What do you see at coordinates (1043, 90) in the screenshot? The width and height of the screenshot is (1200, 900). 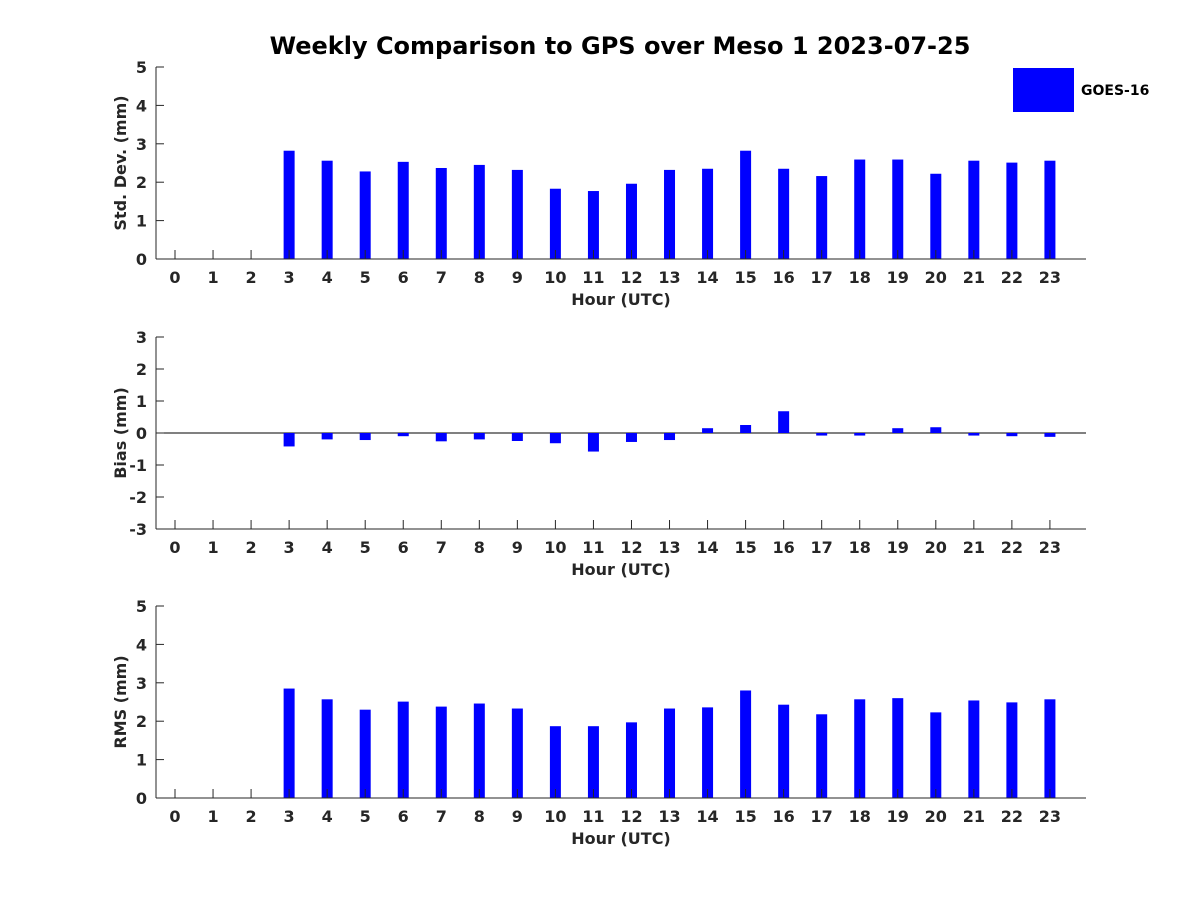 I see `legend-swatch` at bounding box center [1043, 90].